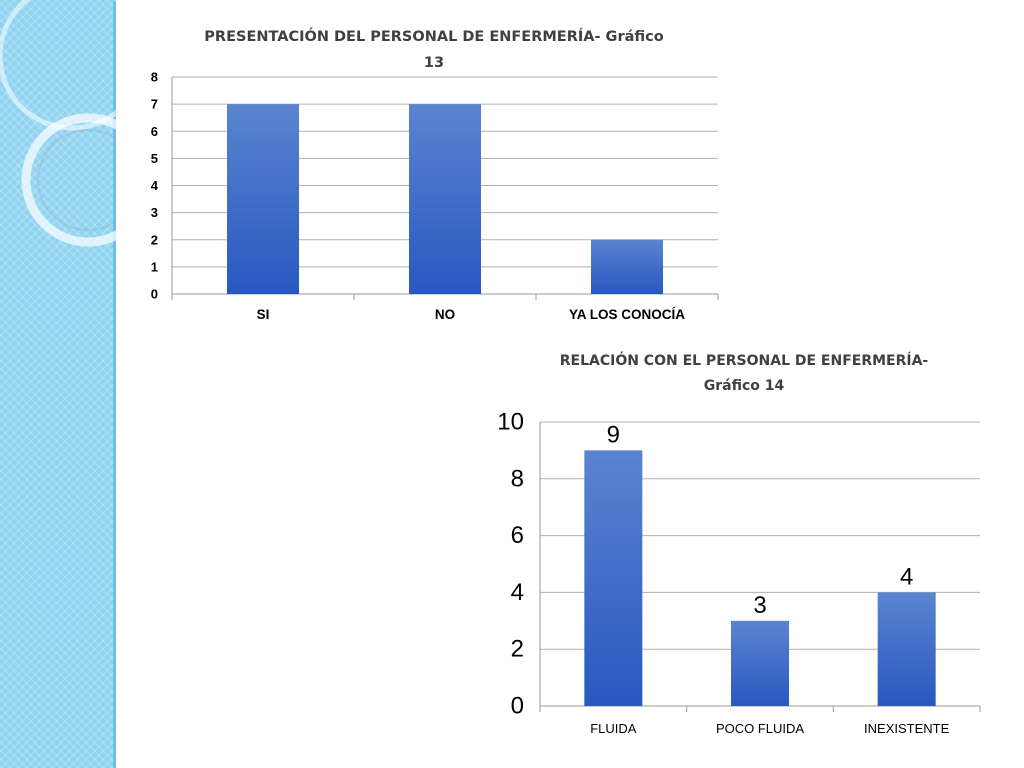 The width and height of the screenshot is (1024, 768). Describe the element at coordinates (58, 65) in the screenshot. I see `decorative-ring-large` at that location.